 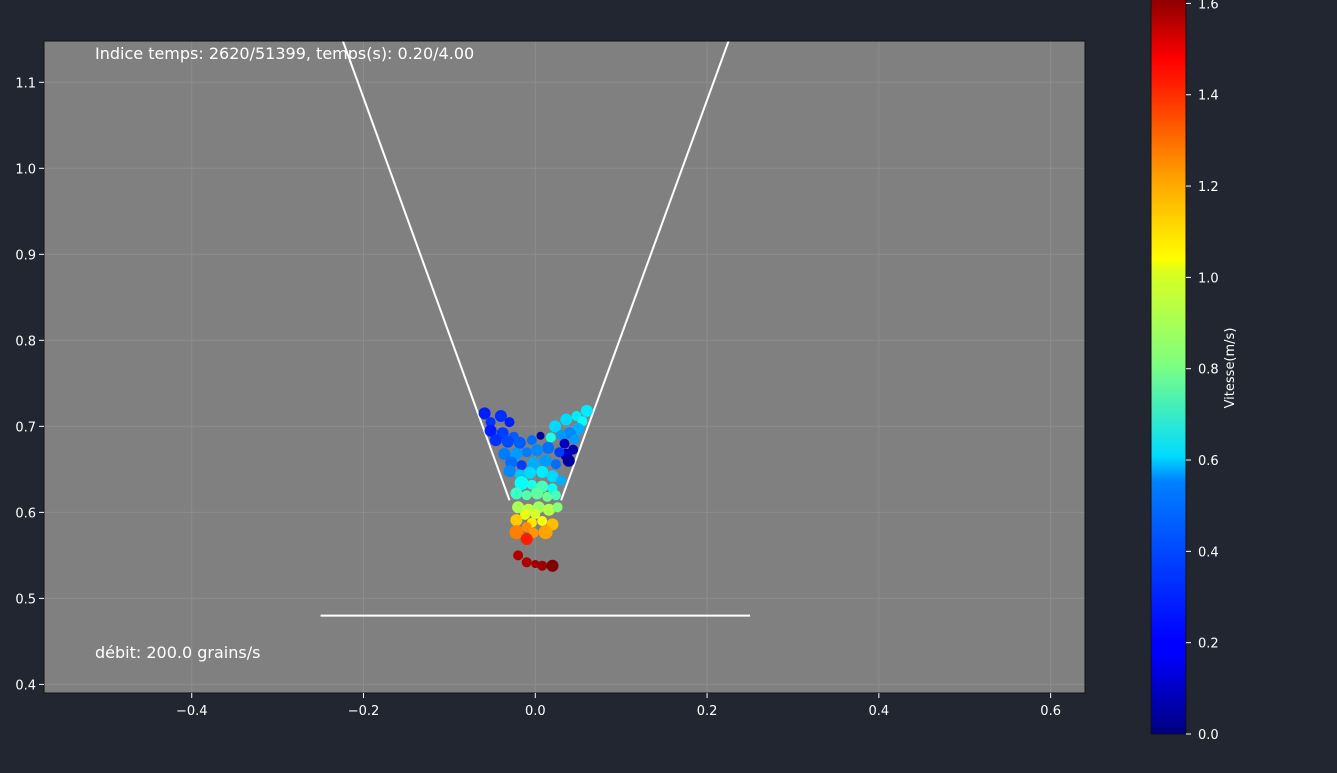 I want to click on y-tick-label: 0.5, so click(x=25, y=599).